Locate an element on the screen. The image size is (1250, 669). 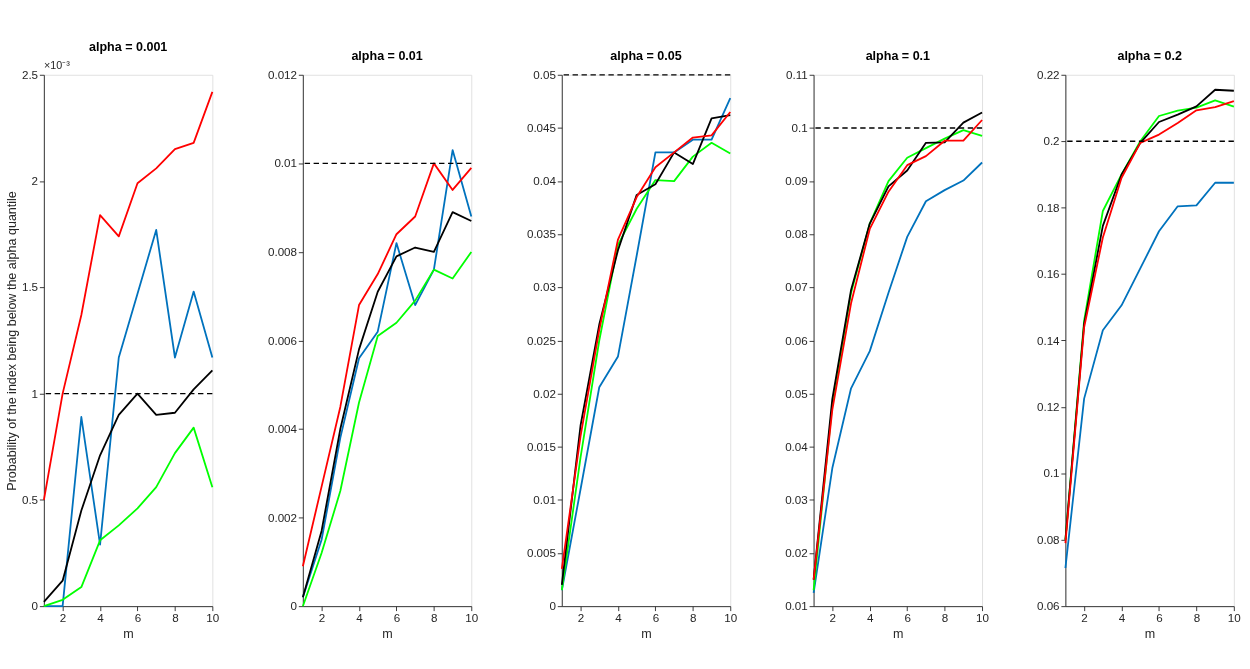
y-tick-label: 1.5 is located at coordinates (30, 287).